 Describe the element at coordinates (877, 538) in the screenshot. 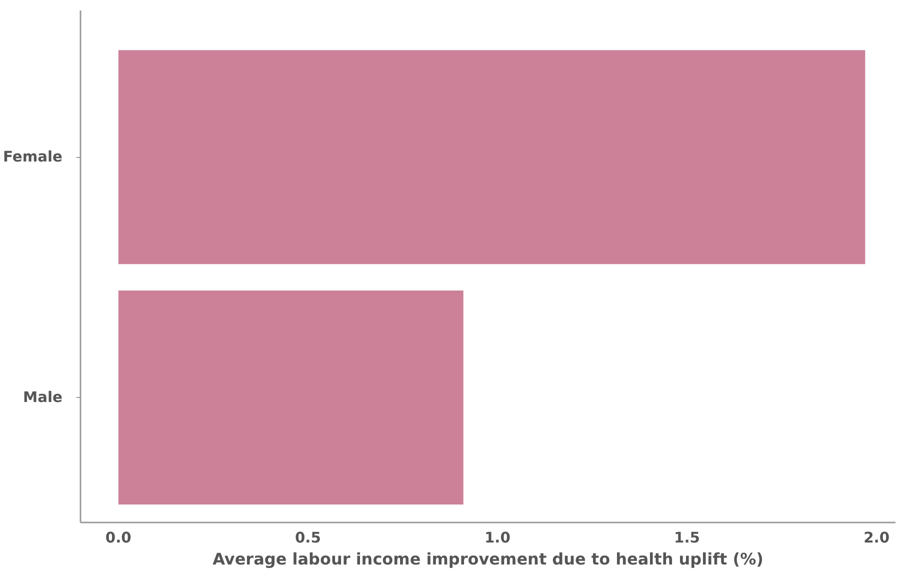

I see `x-tick-label: 2.0` at that location.